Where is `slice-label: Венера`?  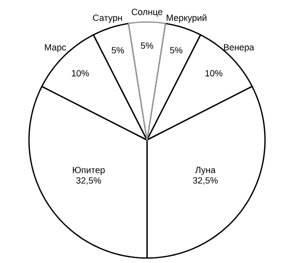 slice-label: Венера is located at coordinates (239, 48).